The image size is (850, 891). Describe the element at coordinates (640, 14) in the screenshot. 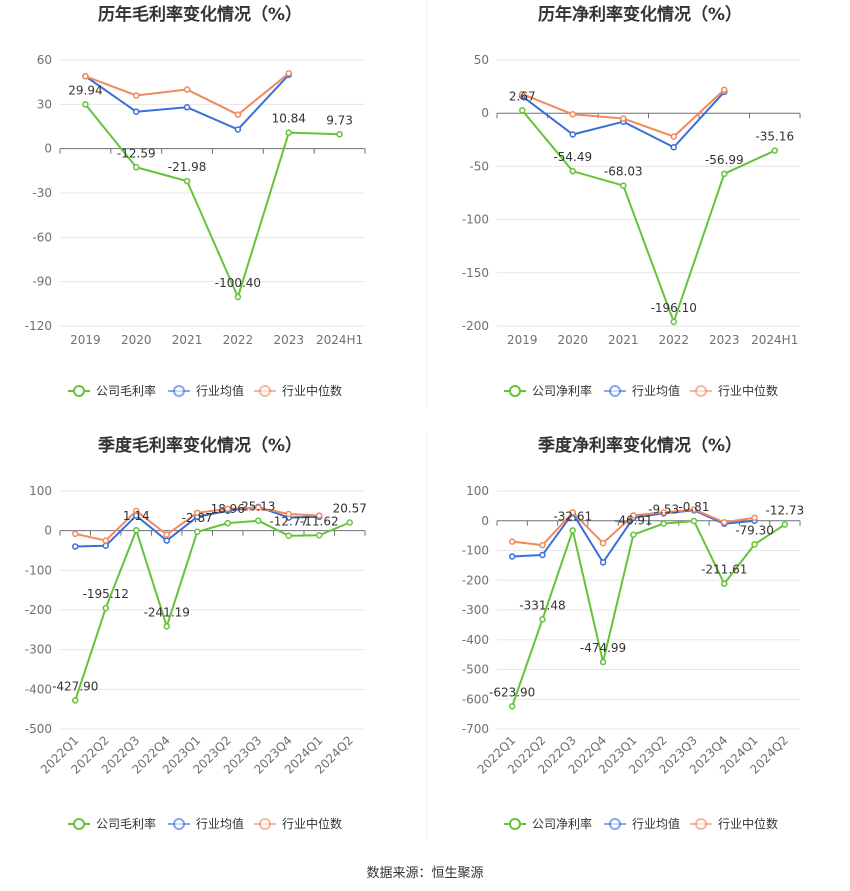

I see `chart-title: 历年净利率变化情况（%）` at that location.